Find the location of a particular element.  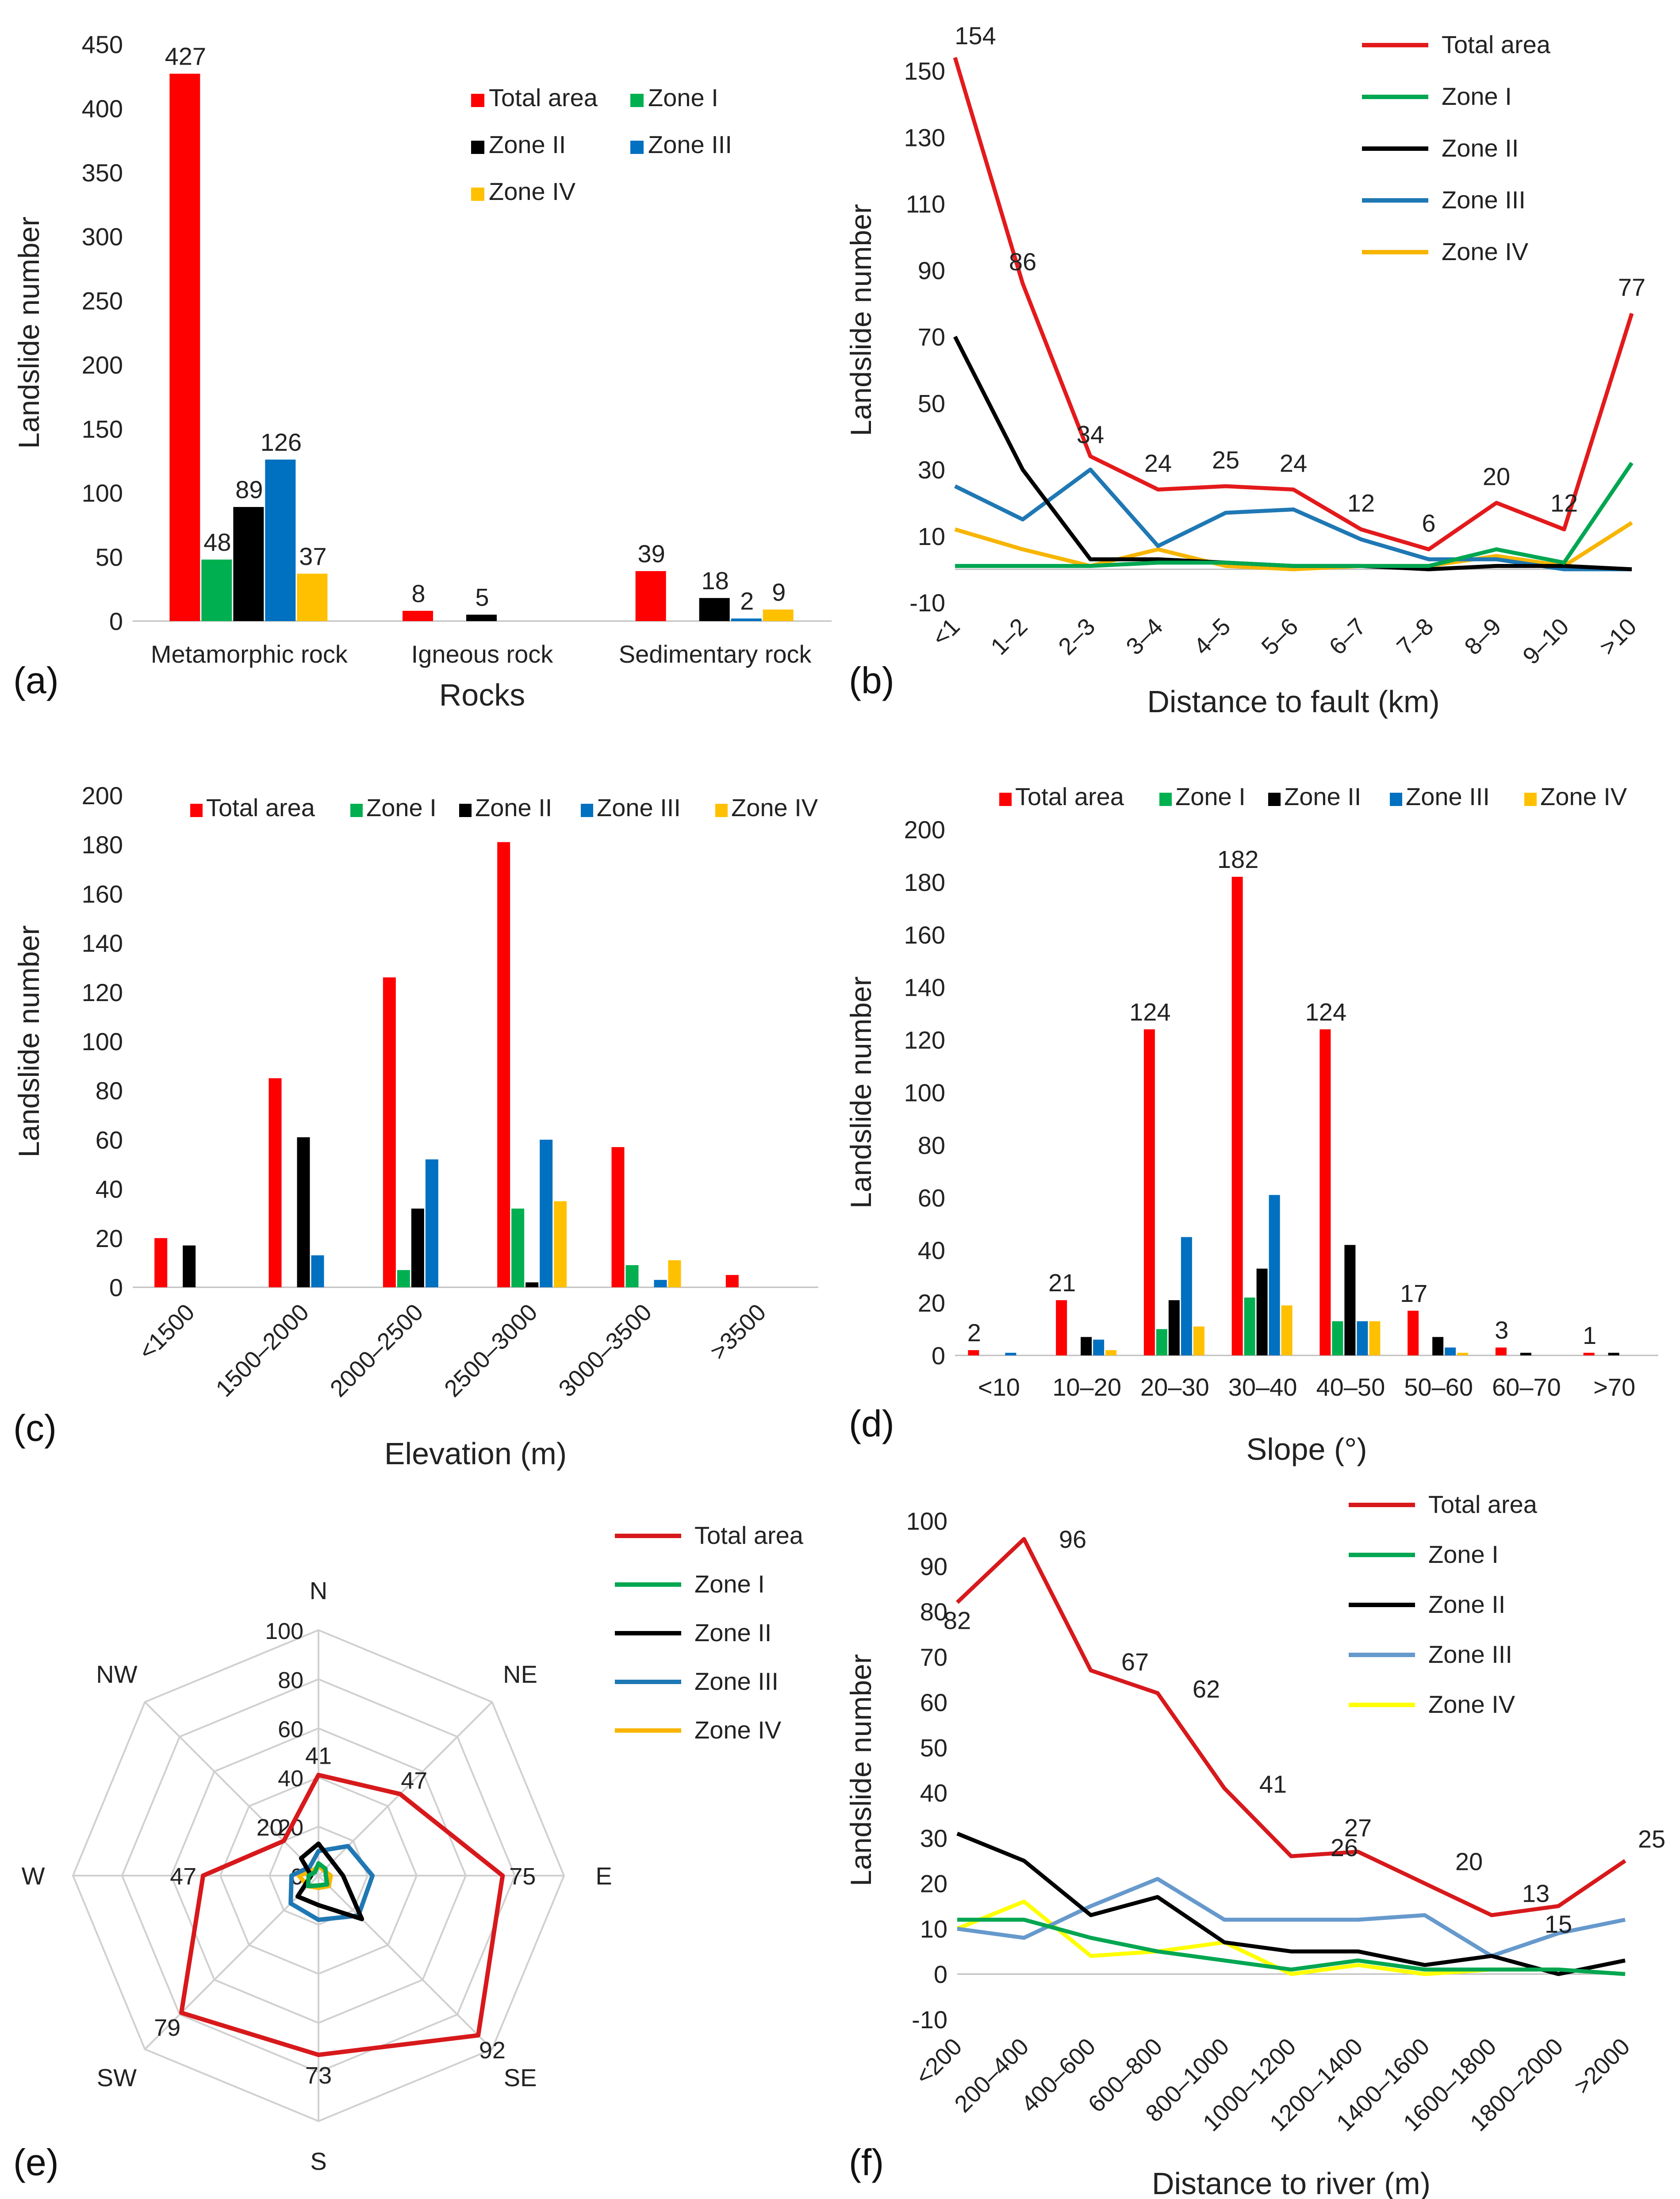

x-axis-title: Distance to river (m) is located at coordinates (1291, 2183).